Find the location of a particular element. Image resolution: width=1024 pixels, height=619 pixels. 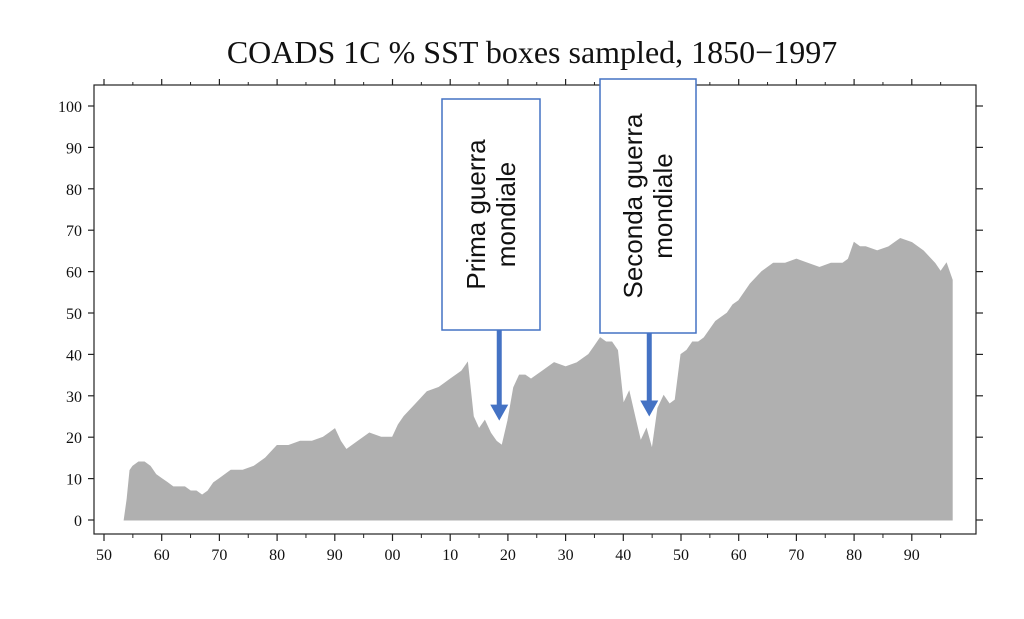

x-tick-label: 30 is located at coordinates (566, 555).